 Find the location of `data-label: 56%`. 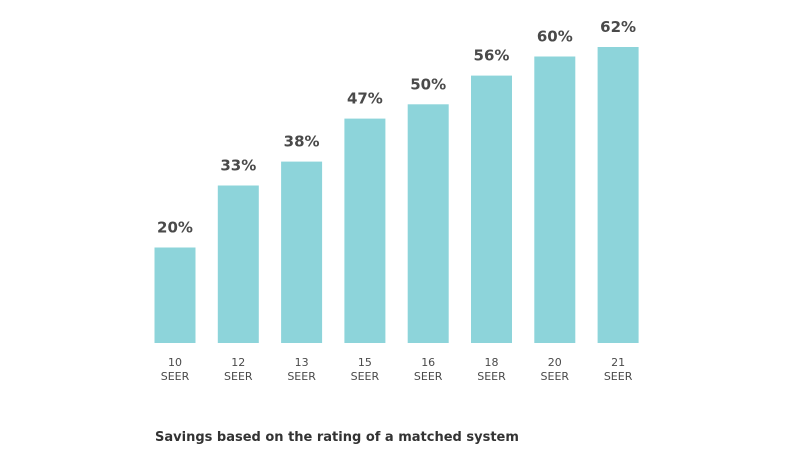

data-label: 56% is located at coordinates (492, 56).